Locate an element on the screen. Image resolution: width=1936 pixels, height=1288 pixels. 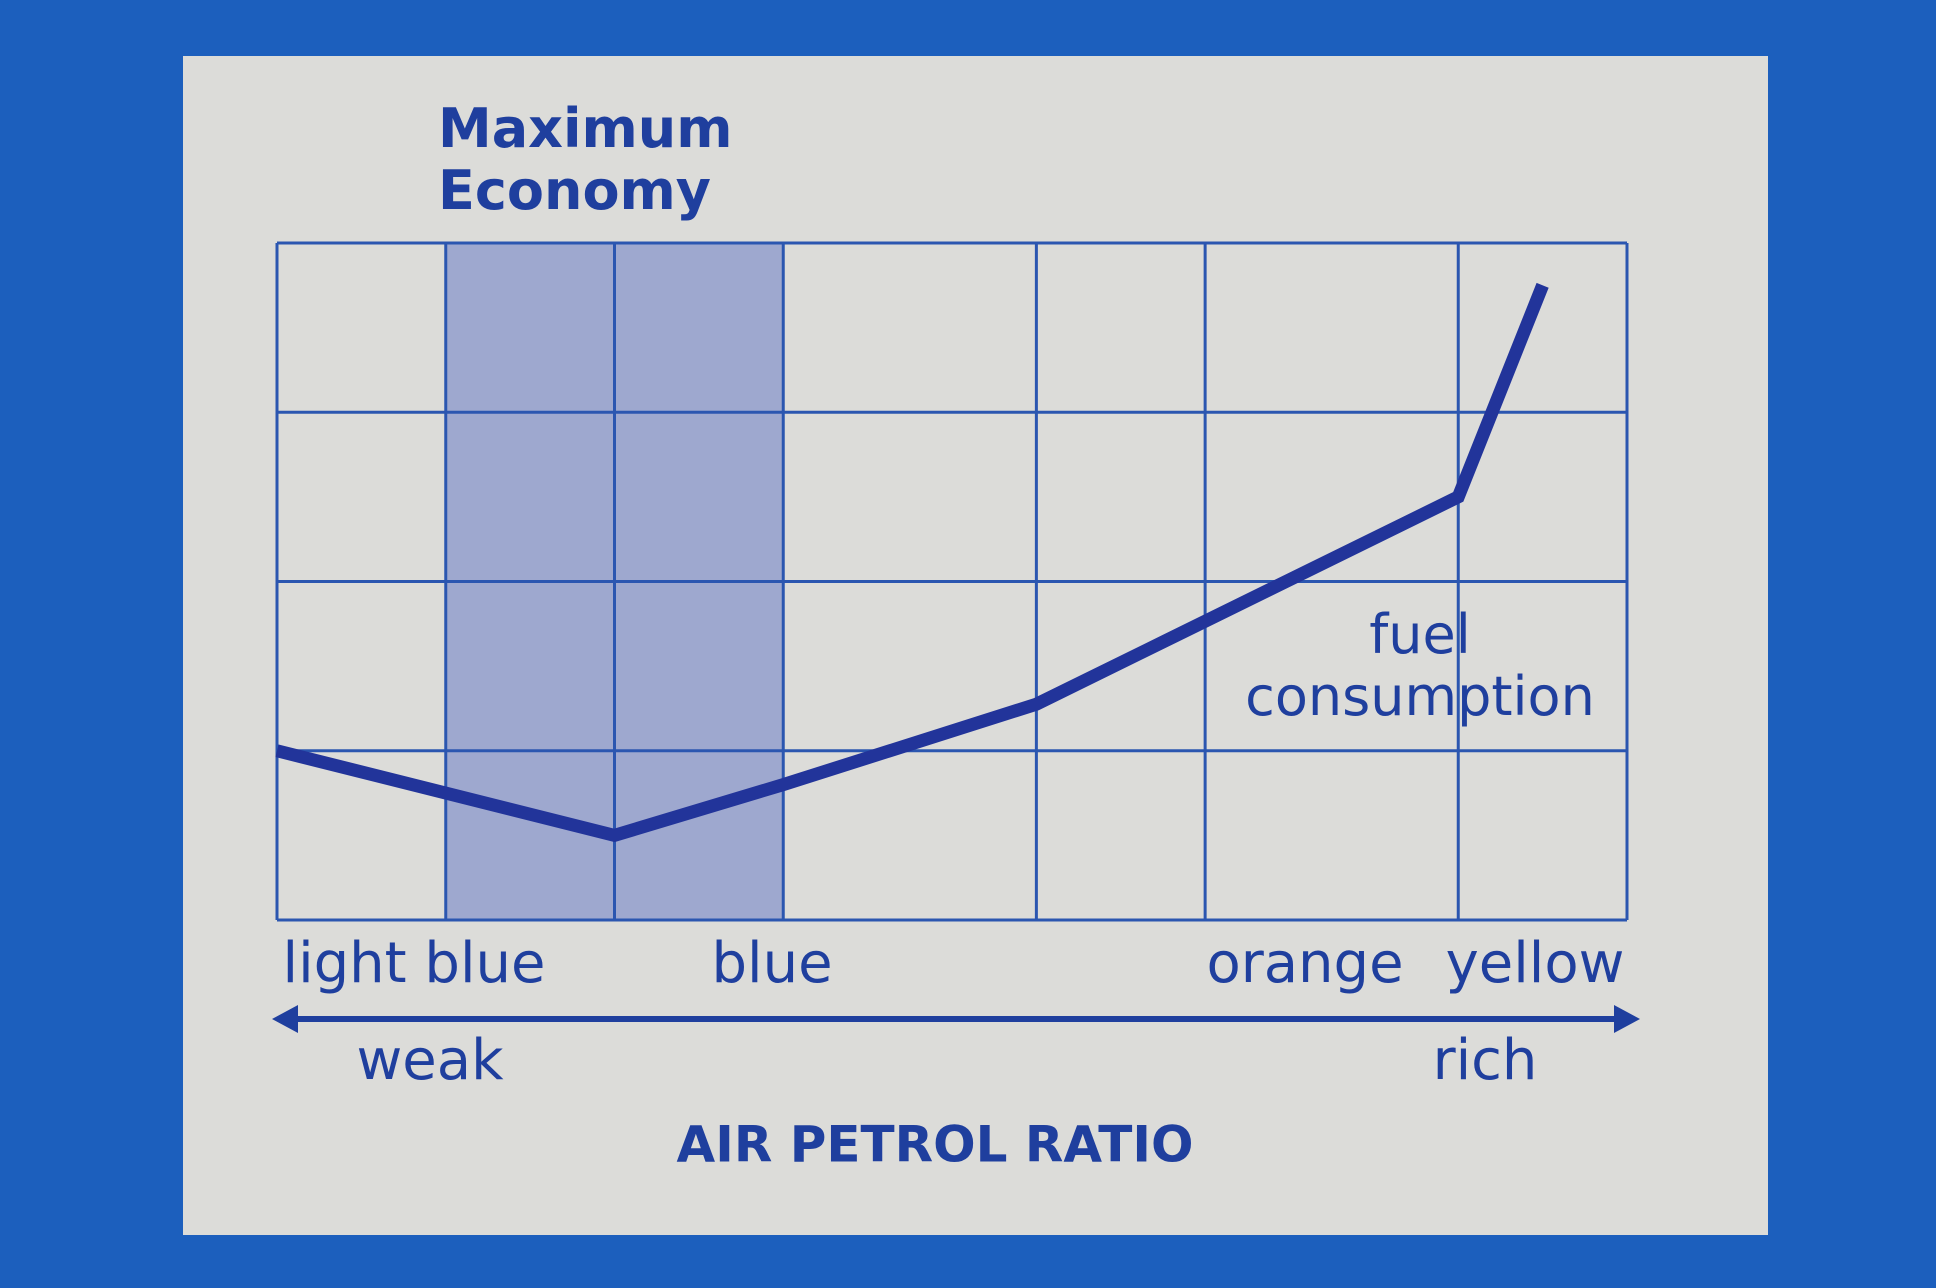
axis-end-label: weak is located at coordinates (431, 1060).